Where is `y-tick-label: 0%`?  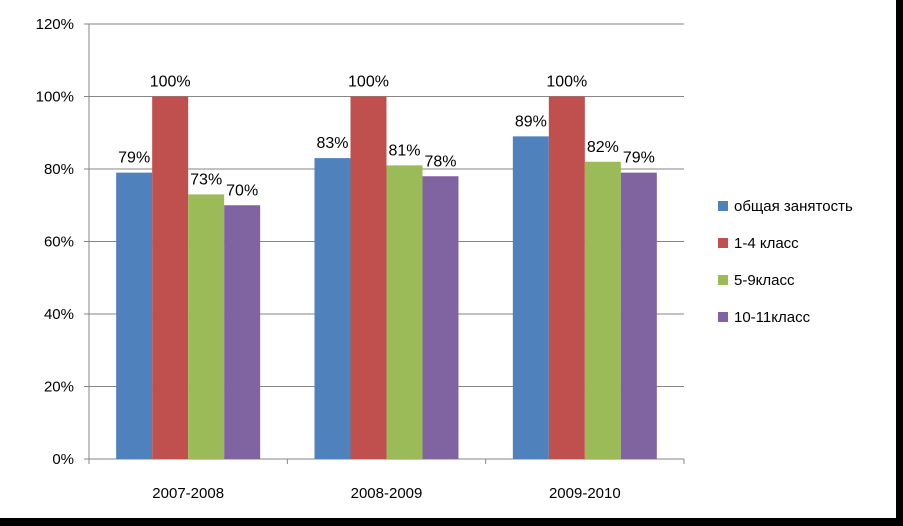 y-tick-label: 0% is located at coordinates (63, 459).